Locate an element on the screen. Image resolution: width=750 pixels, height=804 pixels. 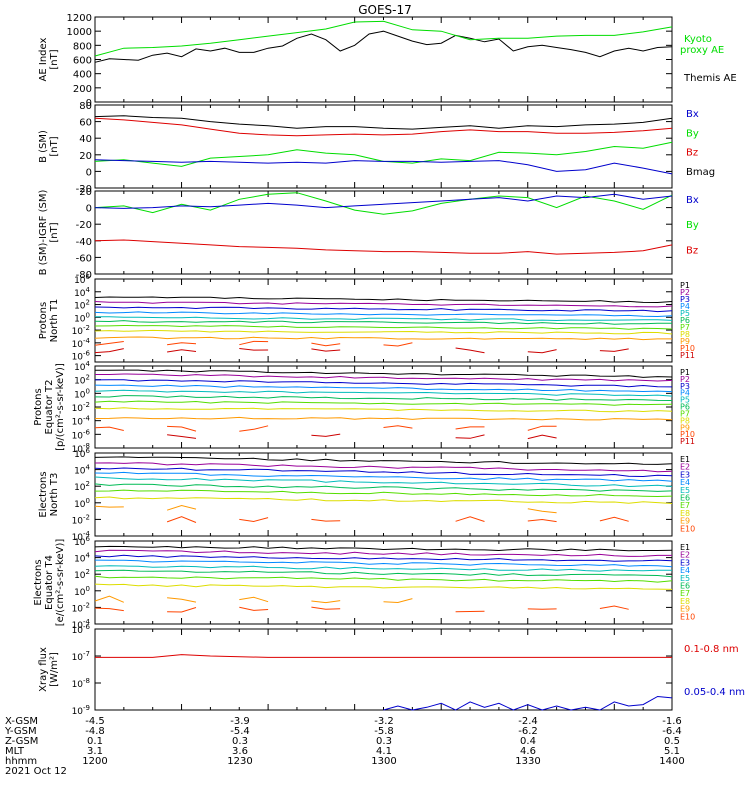
y-tick-label: 20 is located at coordinates (85, 156).